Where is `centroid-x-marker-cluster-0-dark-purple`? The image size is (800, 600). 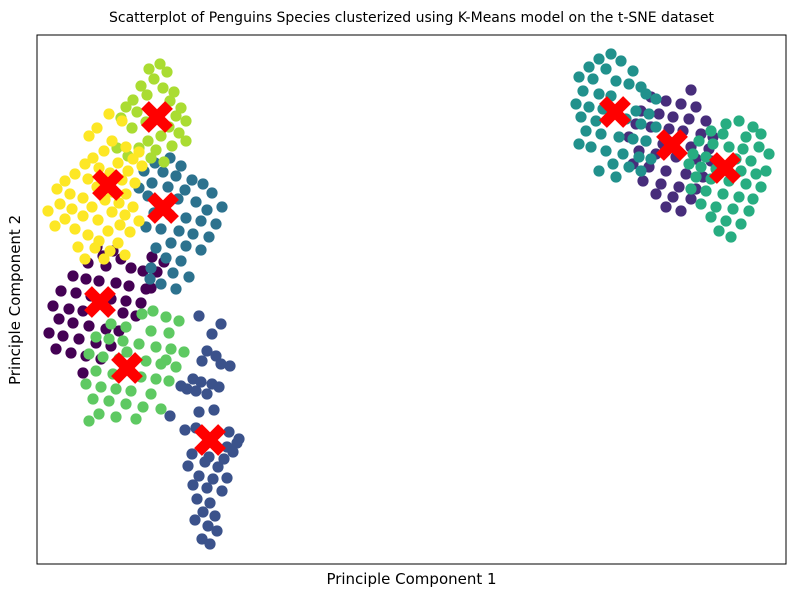
centroid-x-marker-cluster-0-dark-purple is located at coordinates (100, 302).